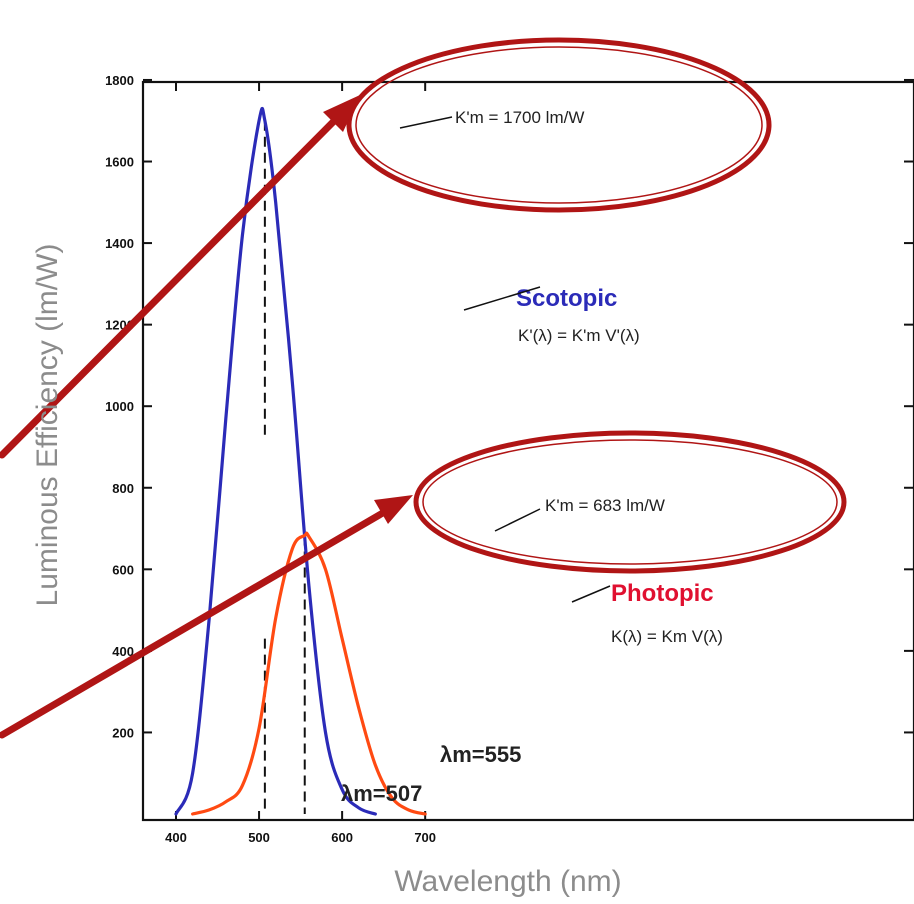 The image size is (914, 904). I want to click on highlight-arrow-lower-shaft, so click(198, 621).